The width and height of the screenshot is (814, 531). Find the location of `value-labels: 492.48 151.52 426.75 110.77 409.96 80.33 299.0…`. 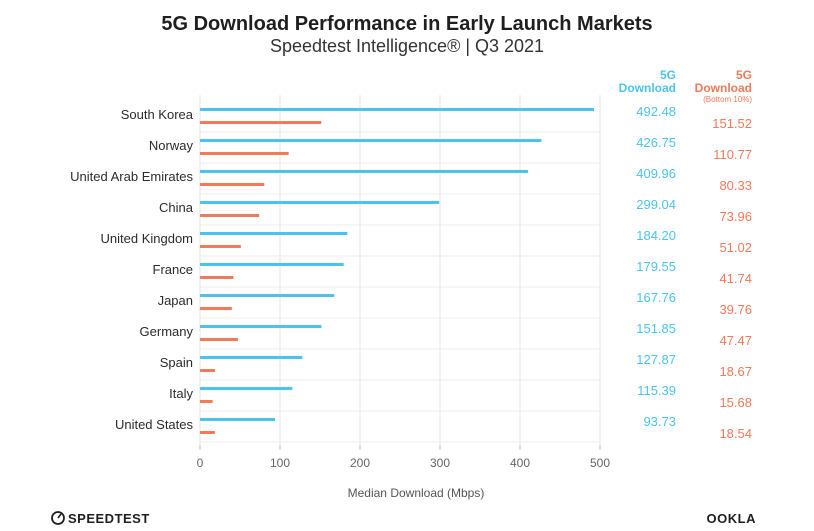

value-labels: 492.48 151.52 426.75 110.77 409.96 80.33 299.0… is located at coordinates (694, 272).